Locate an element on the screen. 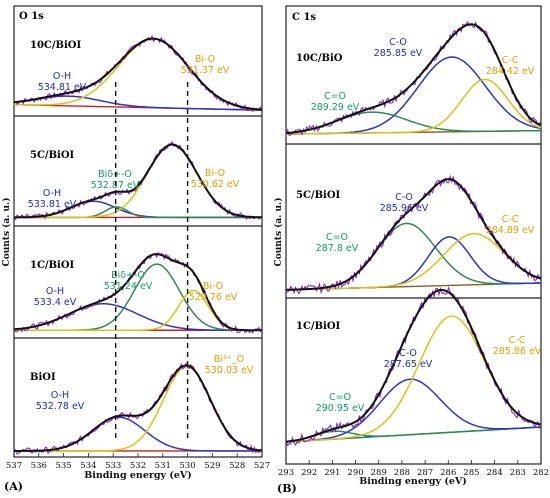 The height and width of the screenshot is (498, 550). peak-energy-label: 289.29 eV is located at coordinates (335, 107).